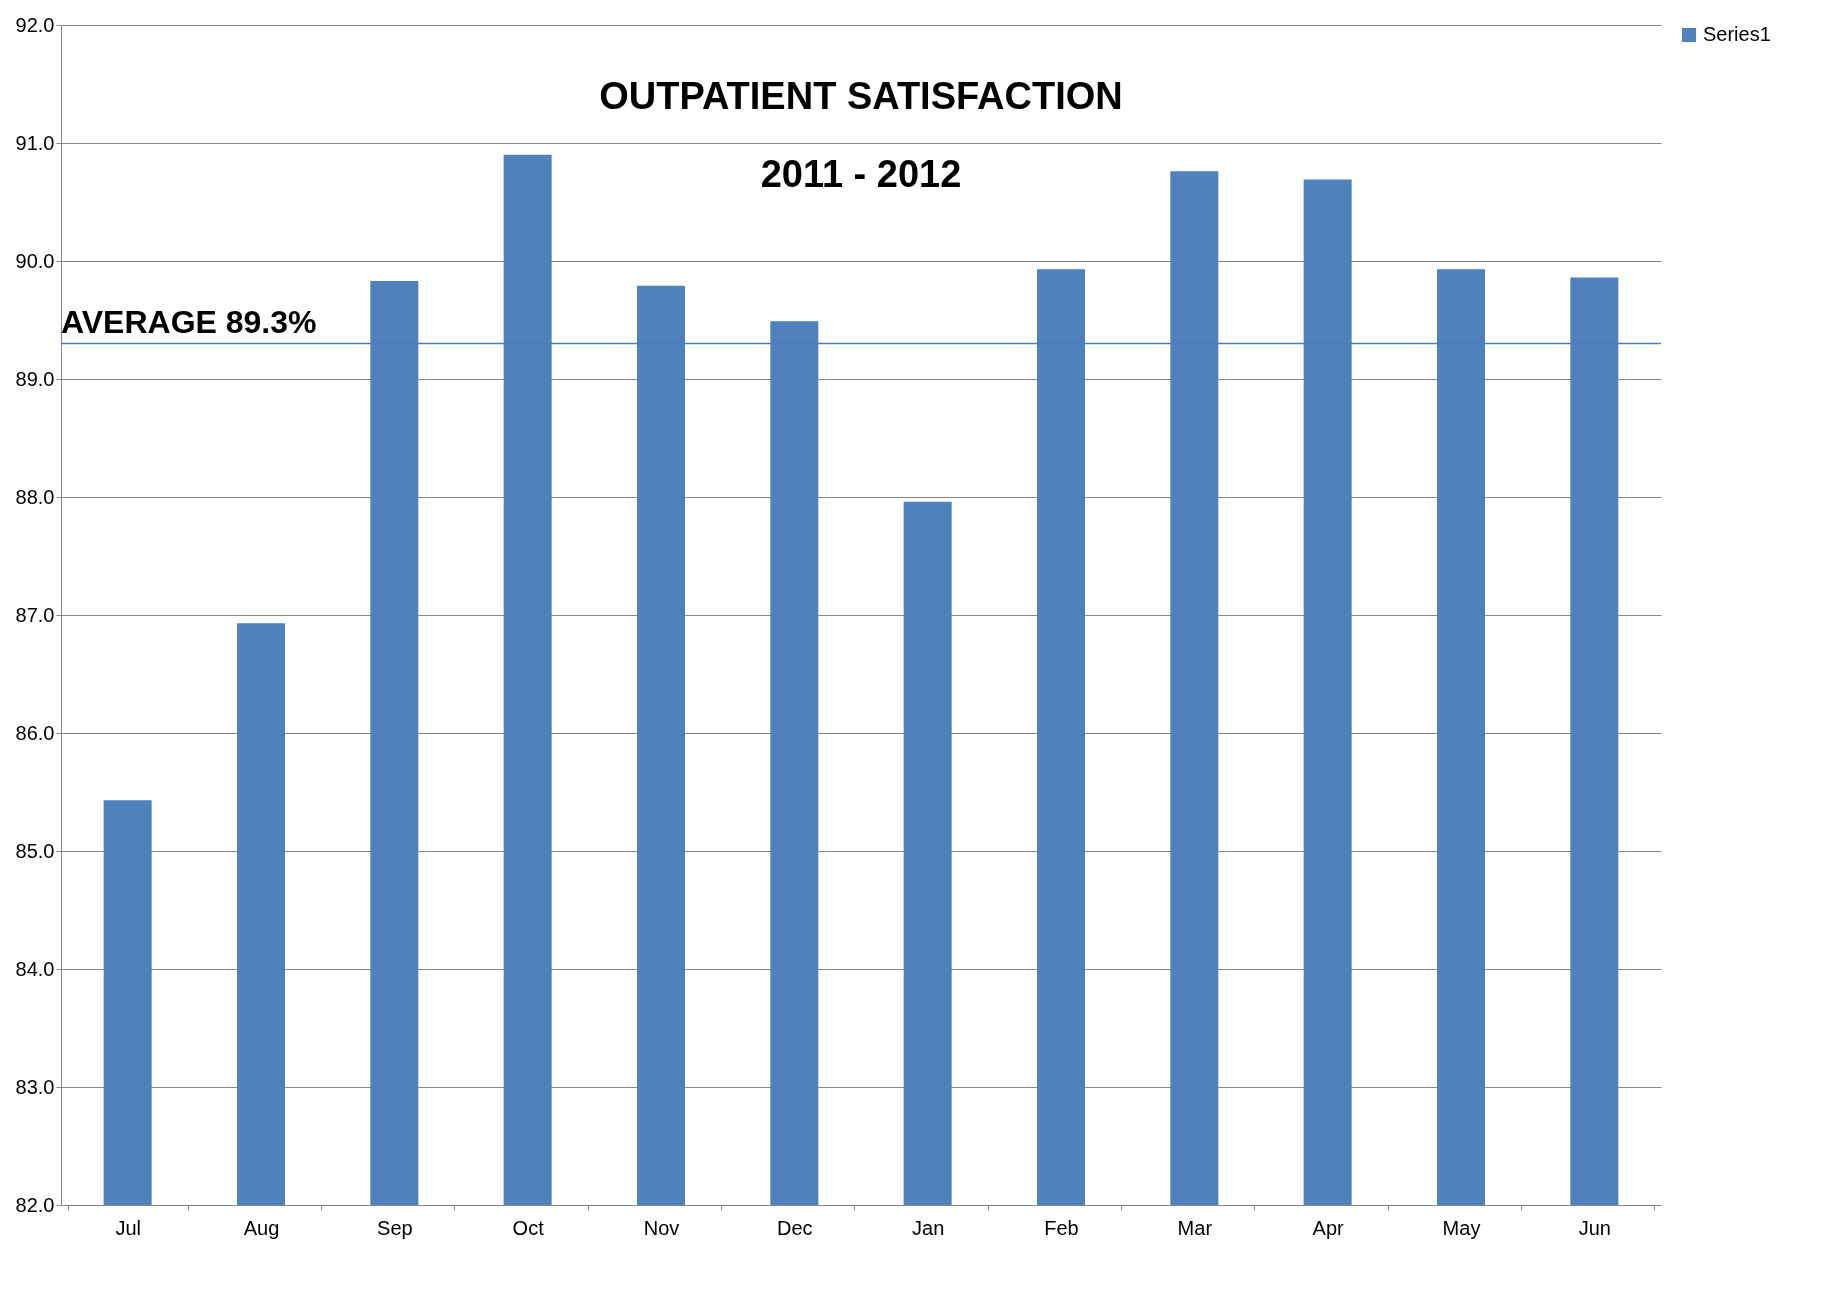 This screenshot has height=1307, width=1830. I want to click on x-tick-label: Jun, so click(1594, 1227).